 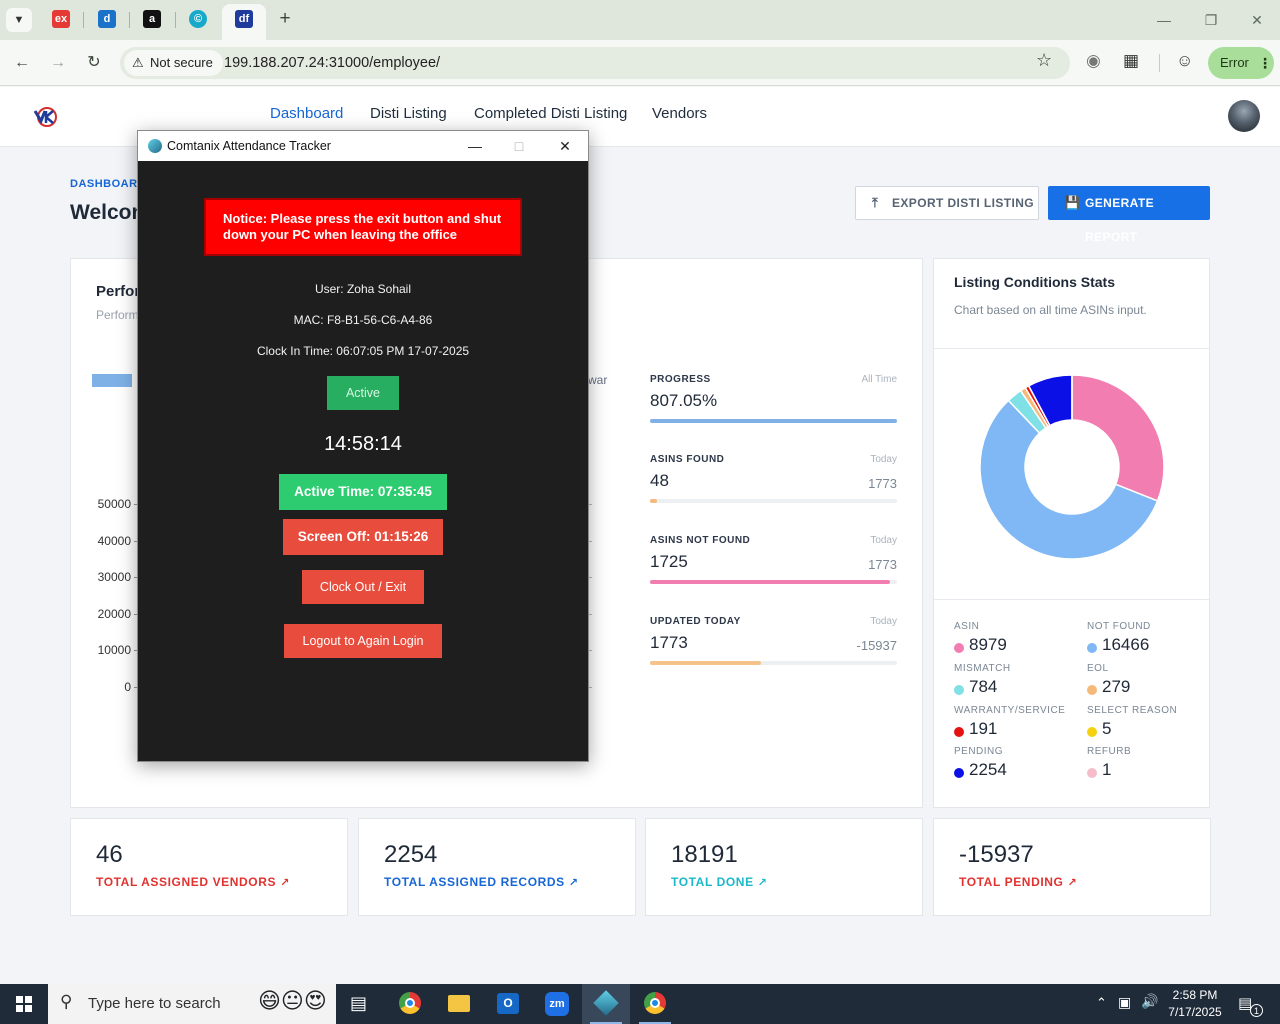 I want to click on bookmark-star-icon: ☆, so click(x=1044, y=60).